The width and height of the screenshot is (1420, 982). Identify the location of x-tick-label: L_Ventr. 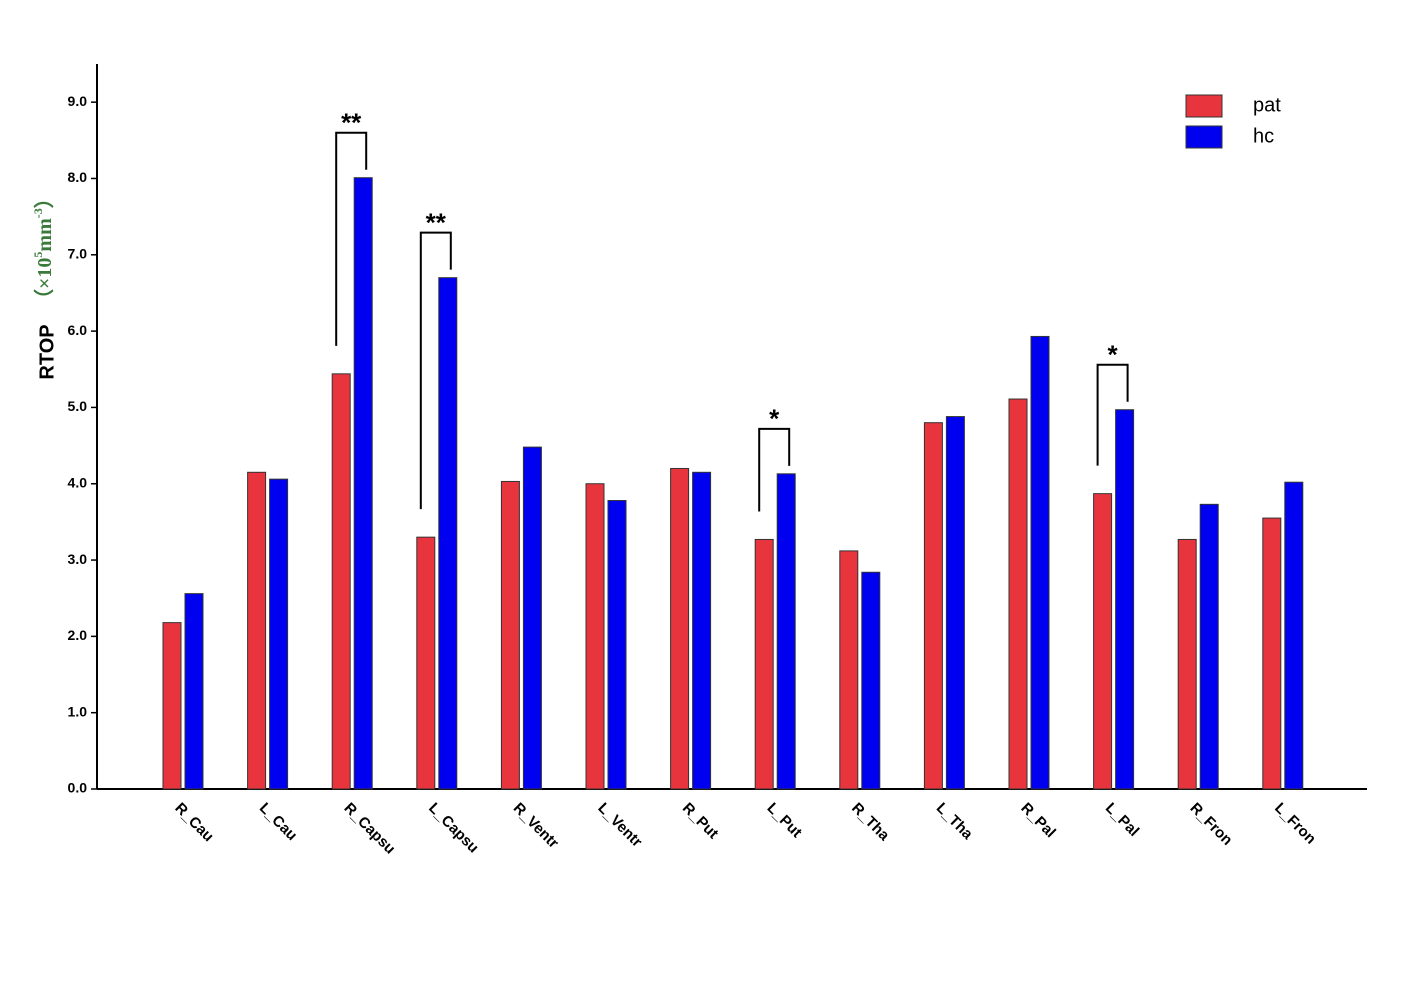
(619, 825).